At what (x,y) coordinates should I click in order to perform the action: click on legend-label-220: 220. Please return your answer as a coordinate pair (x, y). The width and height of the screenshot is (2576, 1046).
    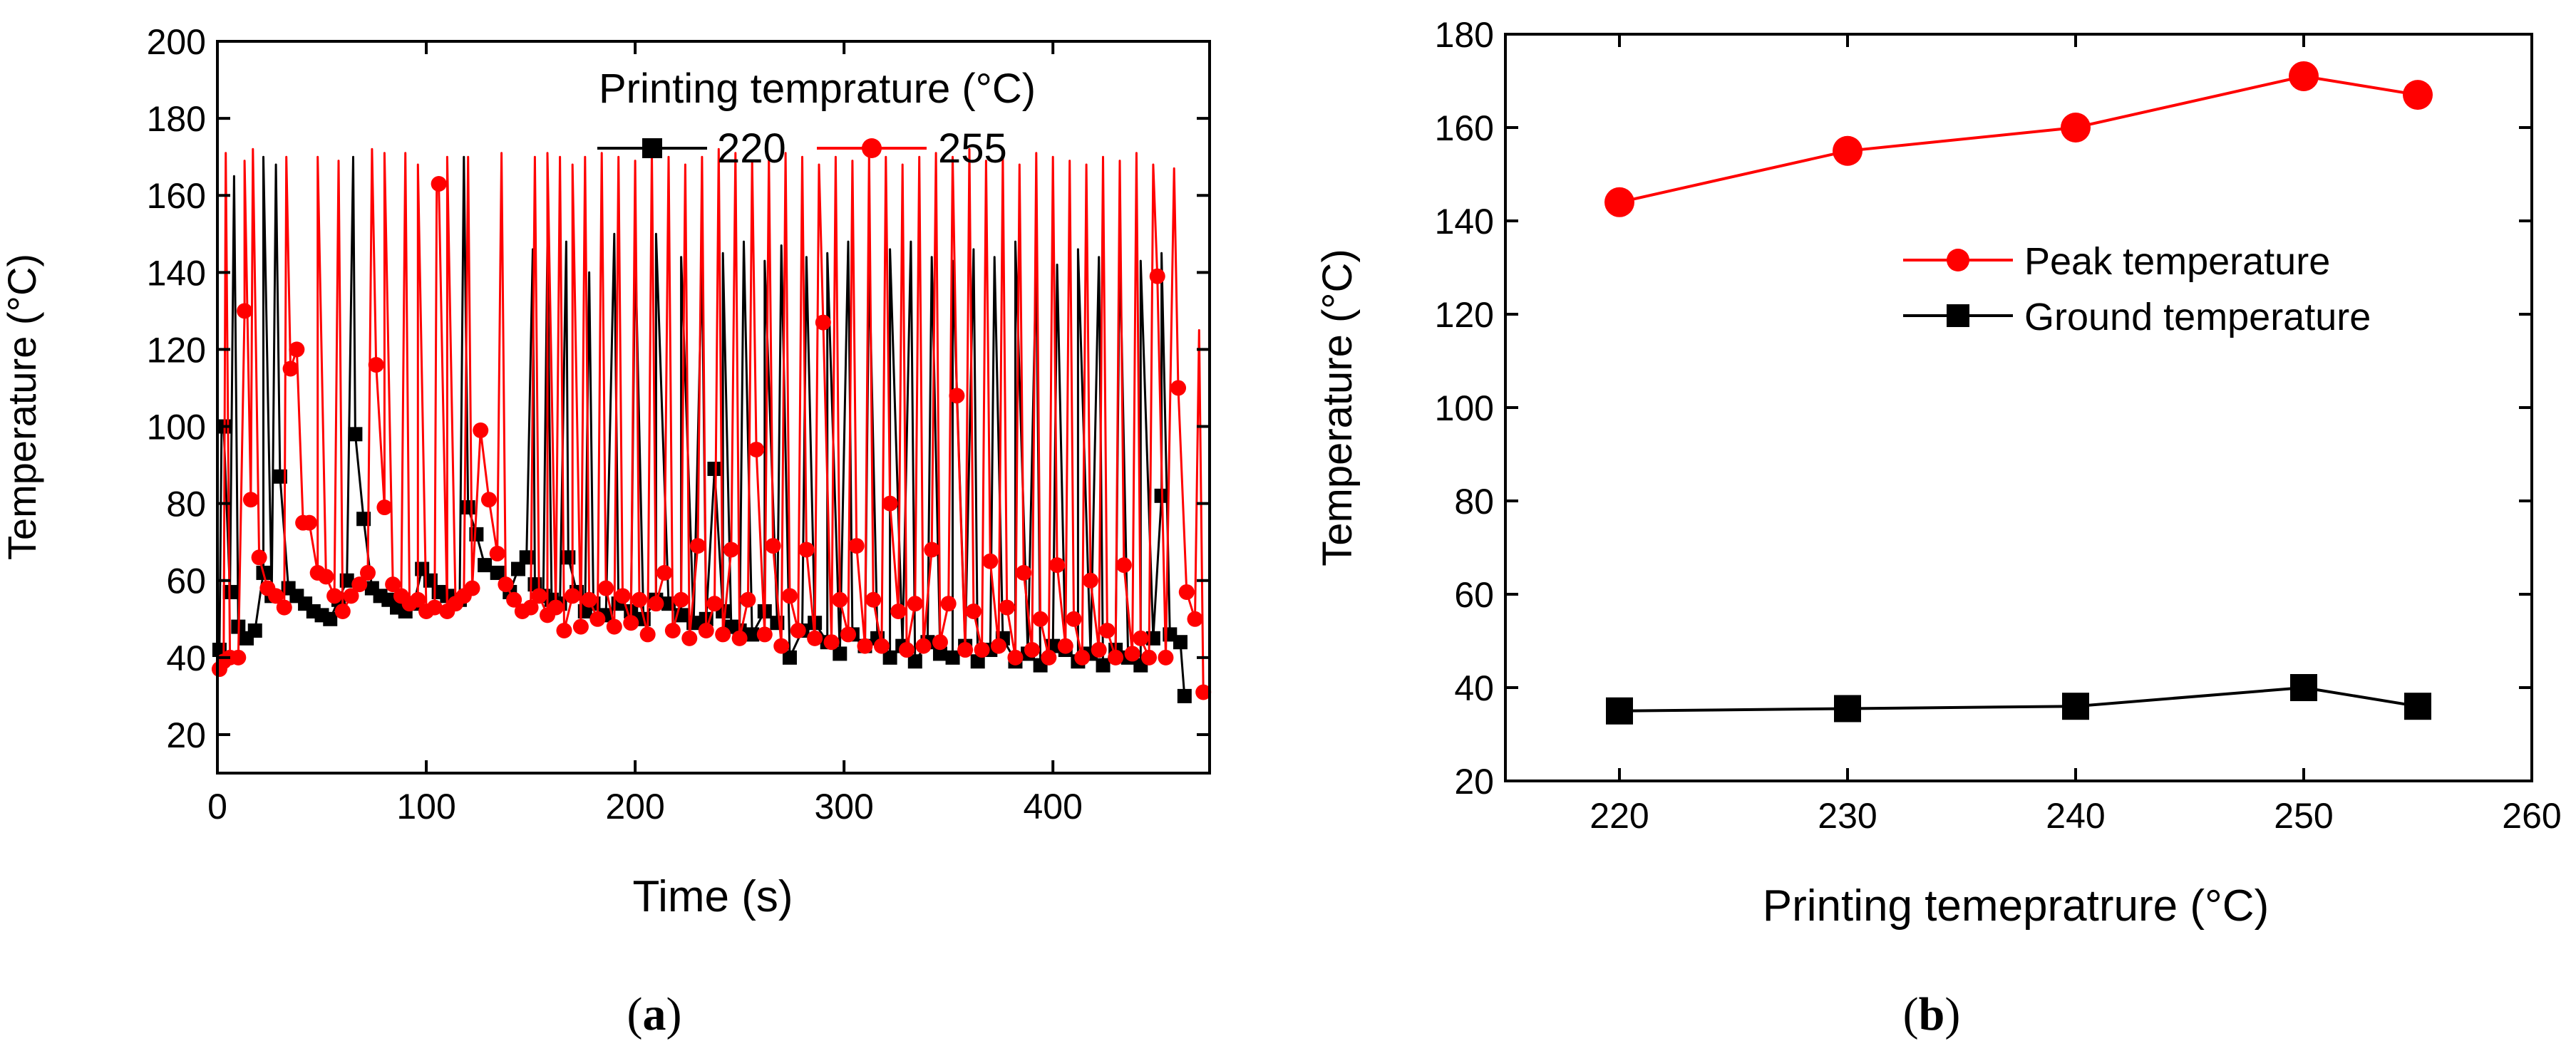
    Looking at the image, I should click on (751, 148).